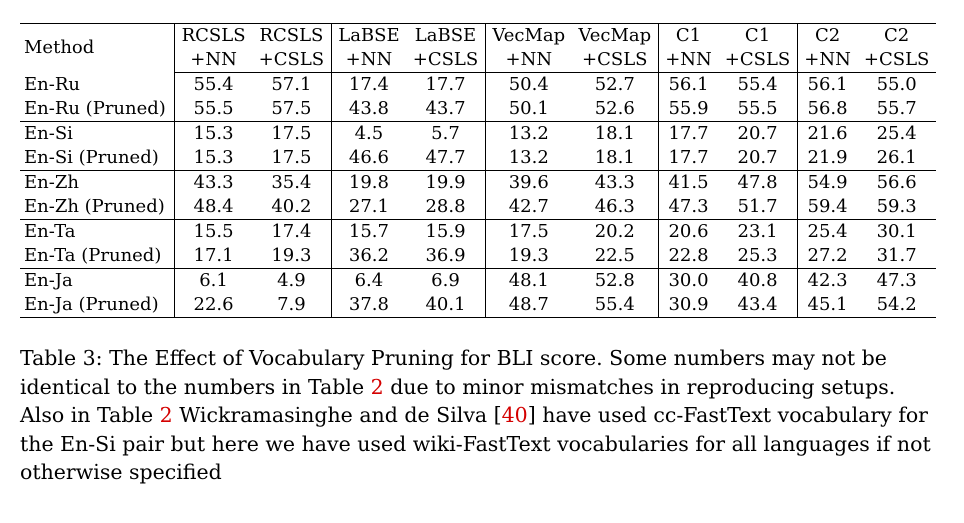  What do you see at coordinates (368, 280) in the screenshot?
I see `score-cell: 6.4` at bounding box center [368, 280].